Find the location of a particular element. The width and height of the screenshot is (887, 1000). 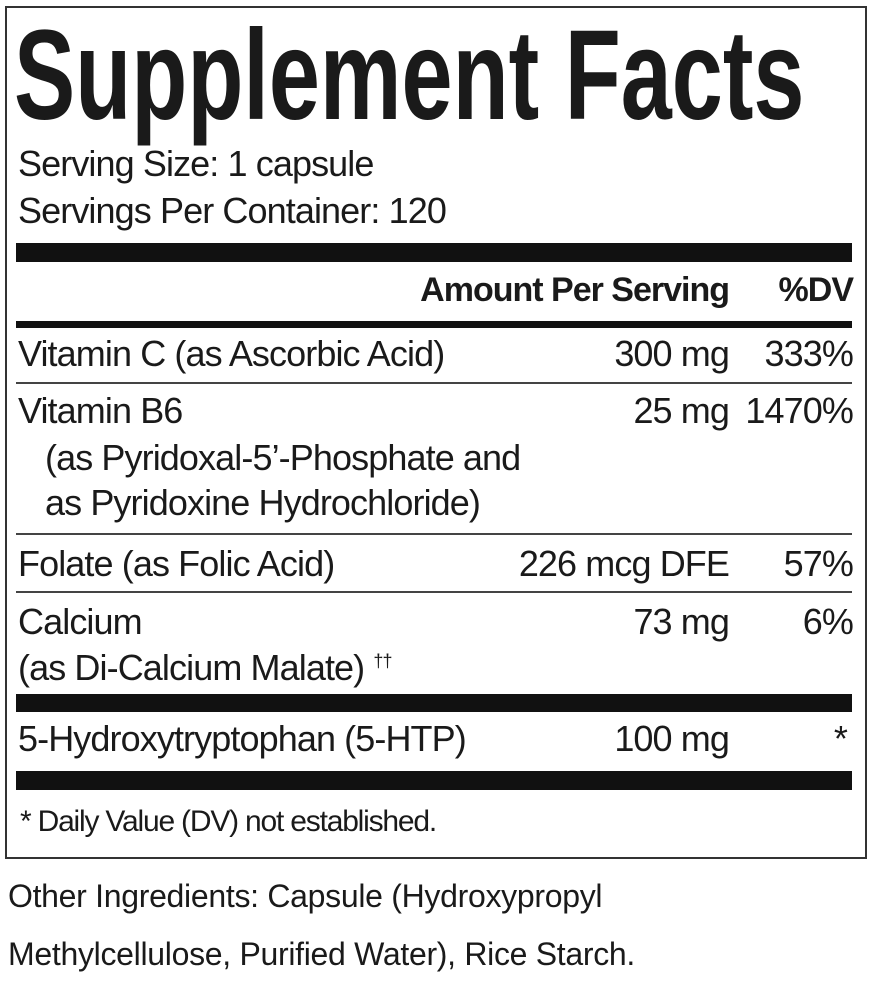

nutrient-dv: 333% is located at coordinates (809, 353).